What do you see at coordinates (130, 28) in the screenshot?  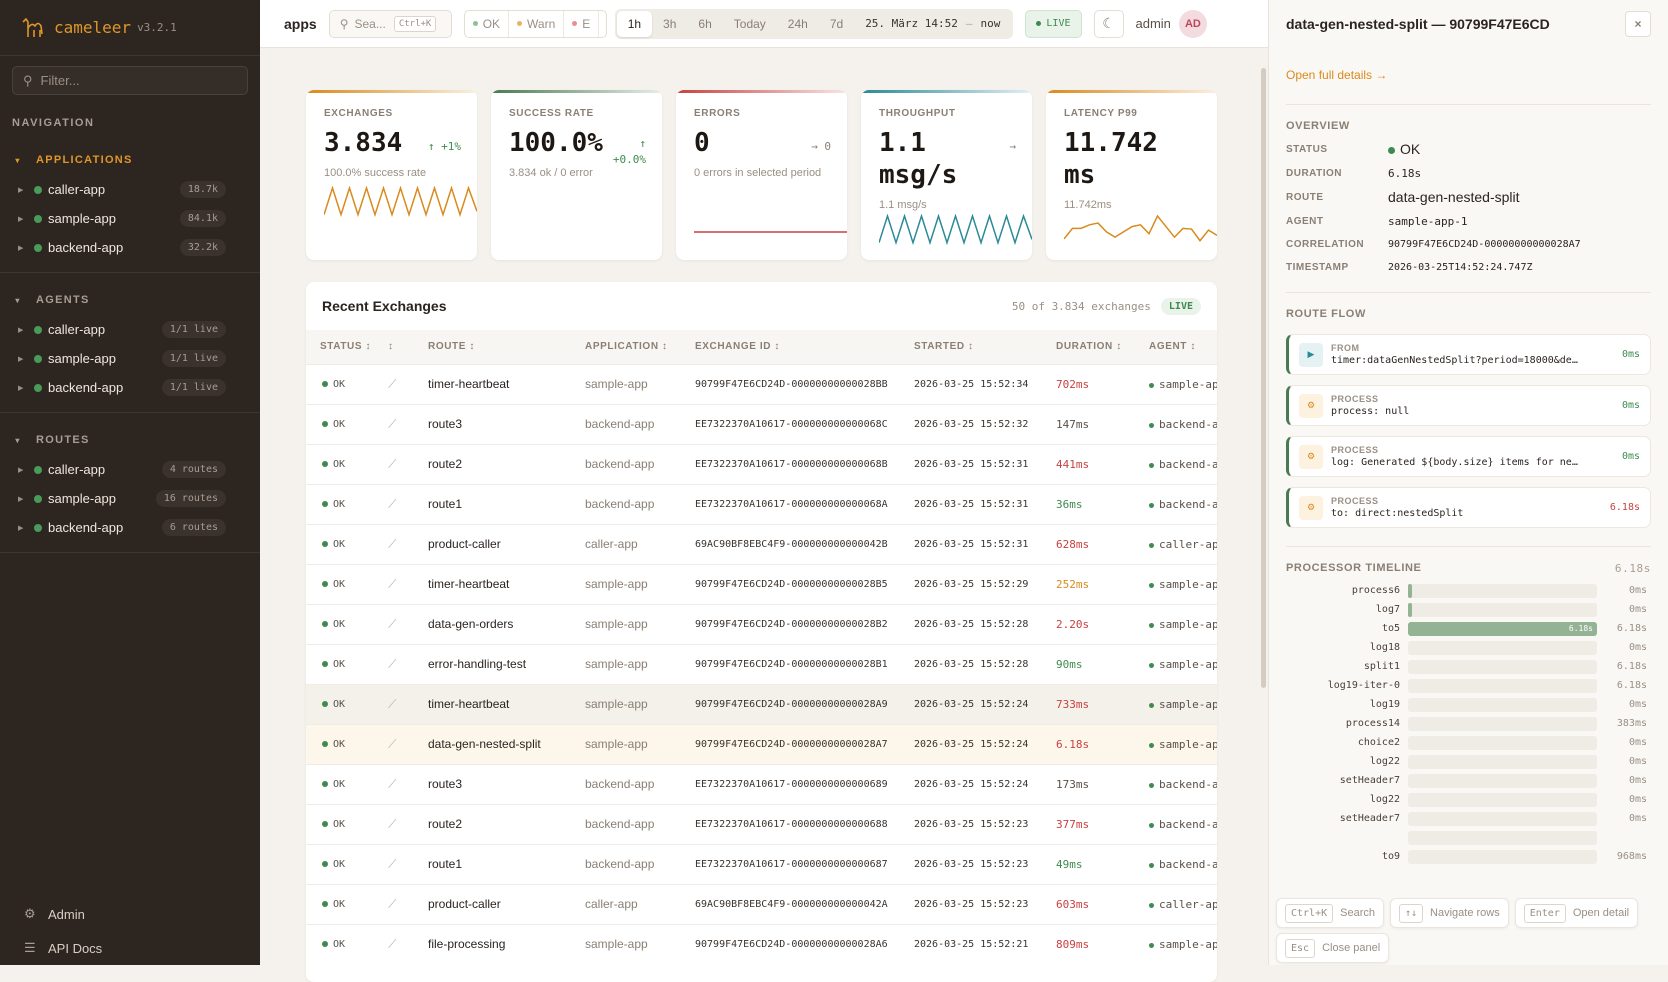 I see `brand: cameleer v3.2.1` at bounding box center [130, 28].